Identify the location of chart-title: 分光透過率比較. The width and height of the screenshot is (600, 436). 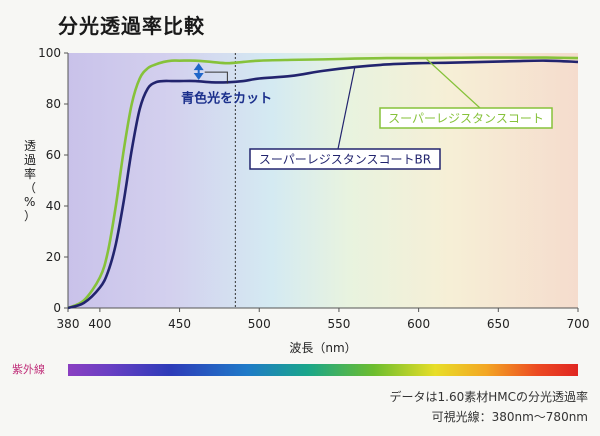
(131, 26).